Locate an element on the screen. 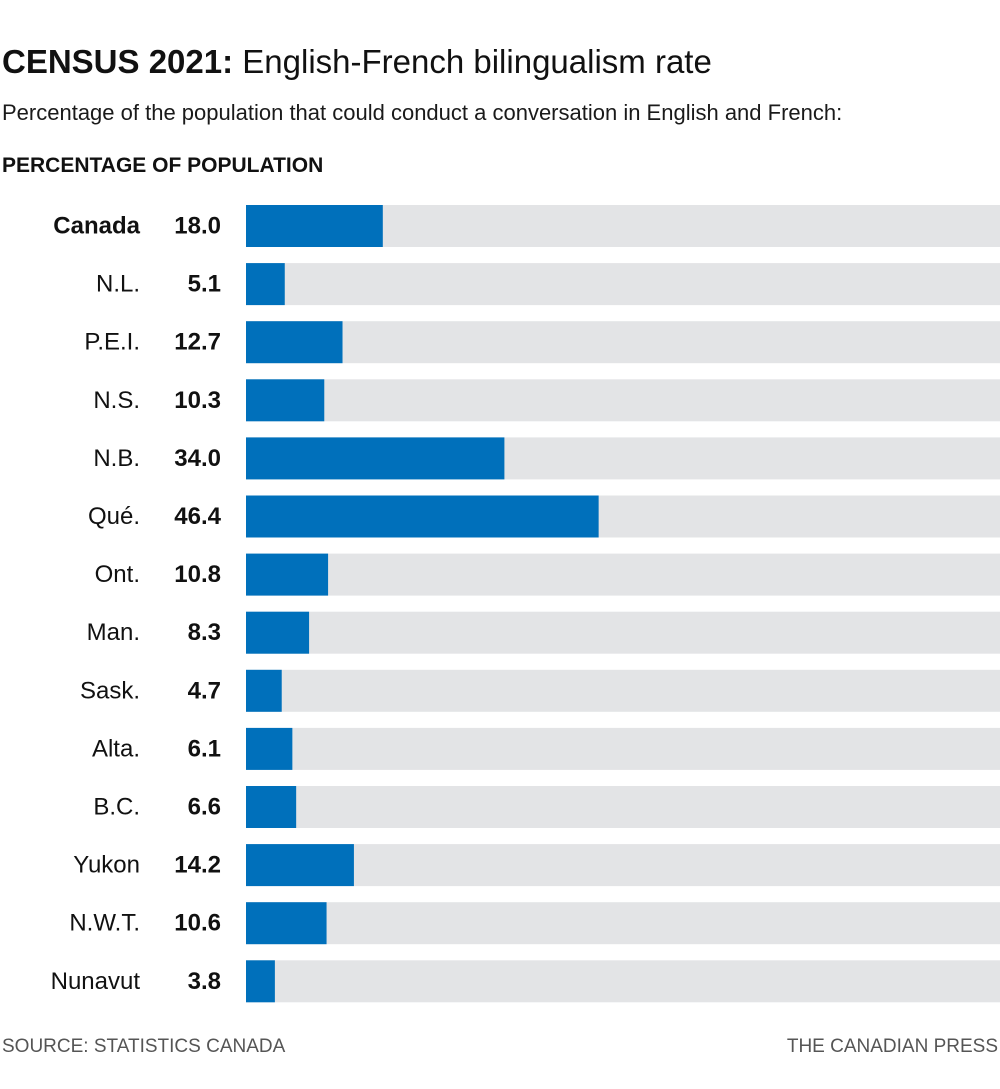 The image size is (1000, 1089). category-label: B.C. is located at coordinates (116, 807).